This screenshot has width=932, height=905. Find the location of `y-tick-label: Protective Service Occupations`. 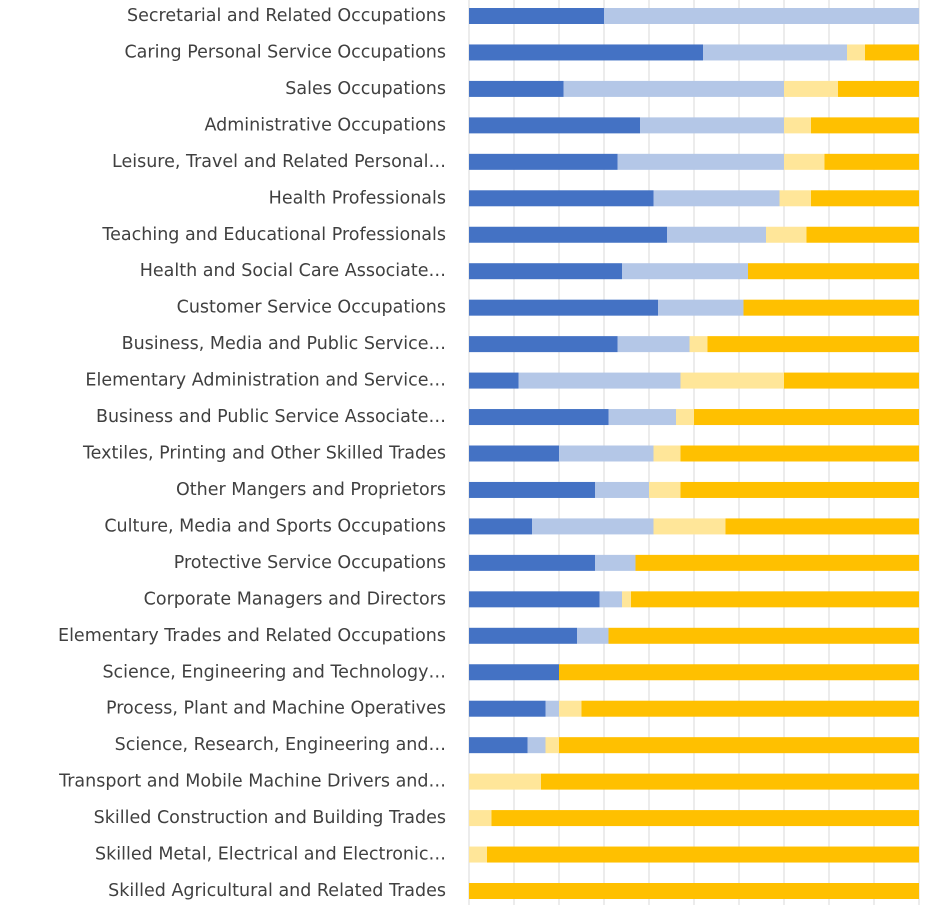

y-tick-label: Protective Service Occupations is located at coordinates (310, 563).